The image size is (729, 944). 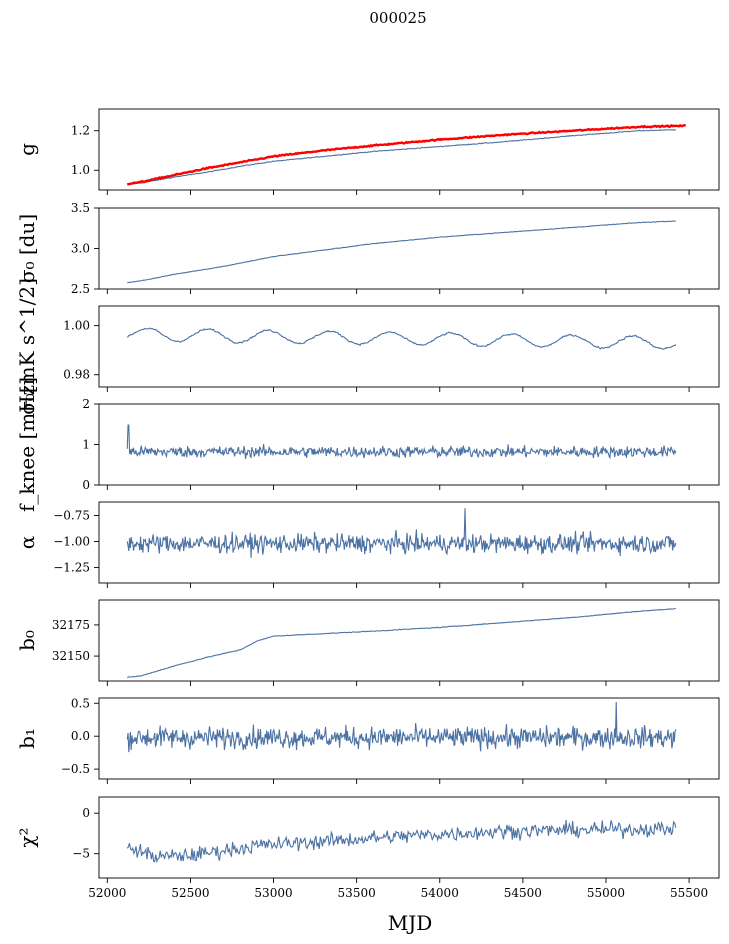 What do you see at coordinates (440, 893) in the screenshot?
I see `x-tick-label: 54000` at bounding box center [440, 893].